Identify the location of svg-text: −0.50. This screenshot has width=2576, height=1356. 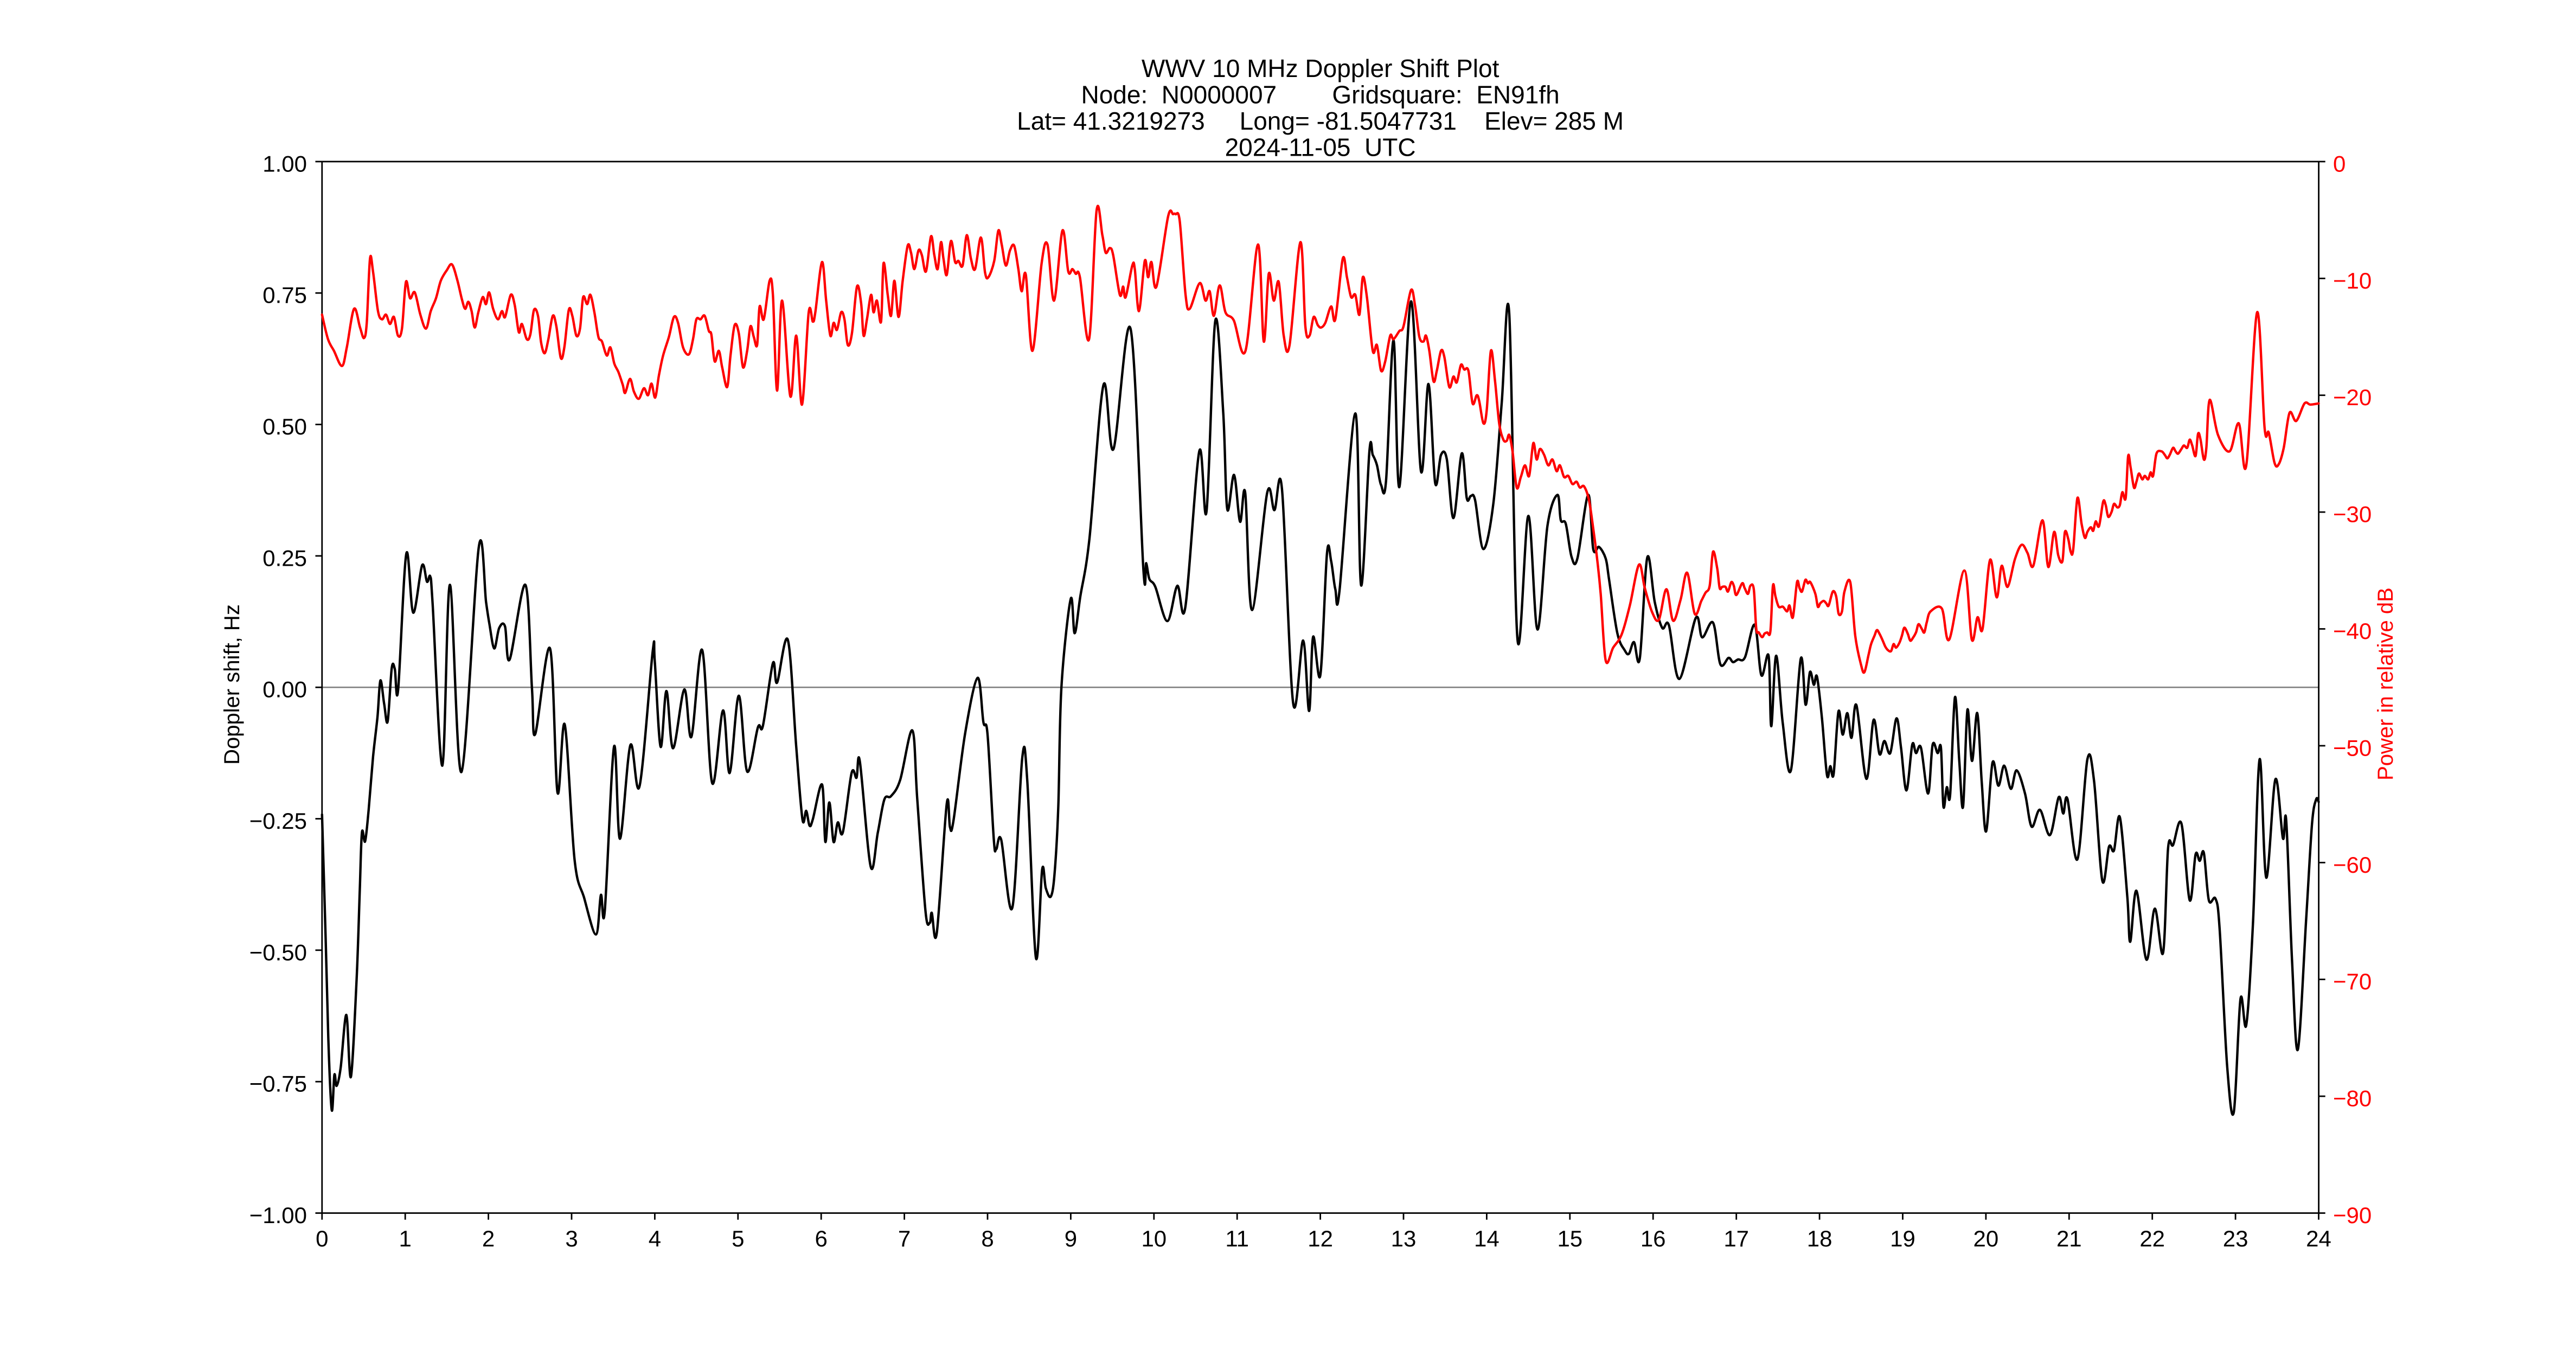
(278, 952).